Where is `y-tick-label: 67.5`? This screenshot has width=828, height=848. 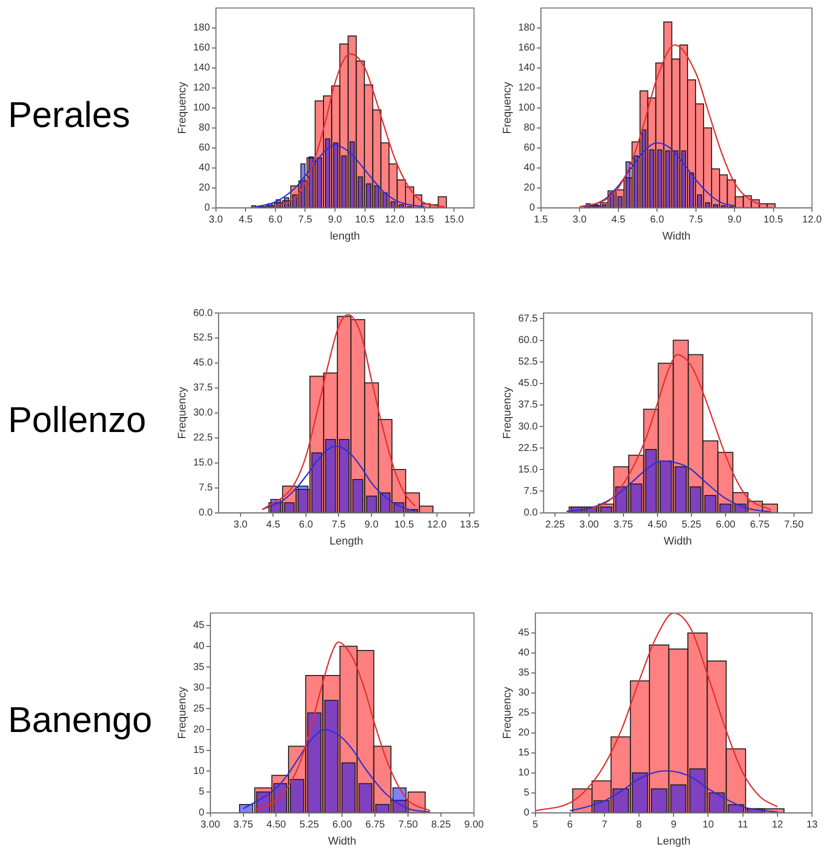 y-tick-label: 67.5 is located at coordinates (528, 319).